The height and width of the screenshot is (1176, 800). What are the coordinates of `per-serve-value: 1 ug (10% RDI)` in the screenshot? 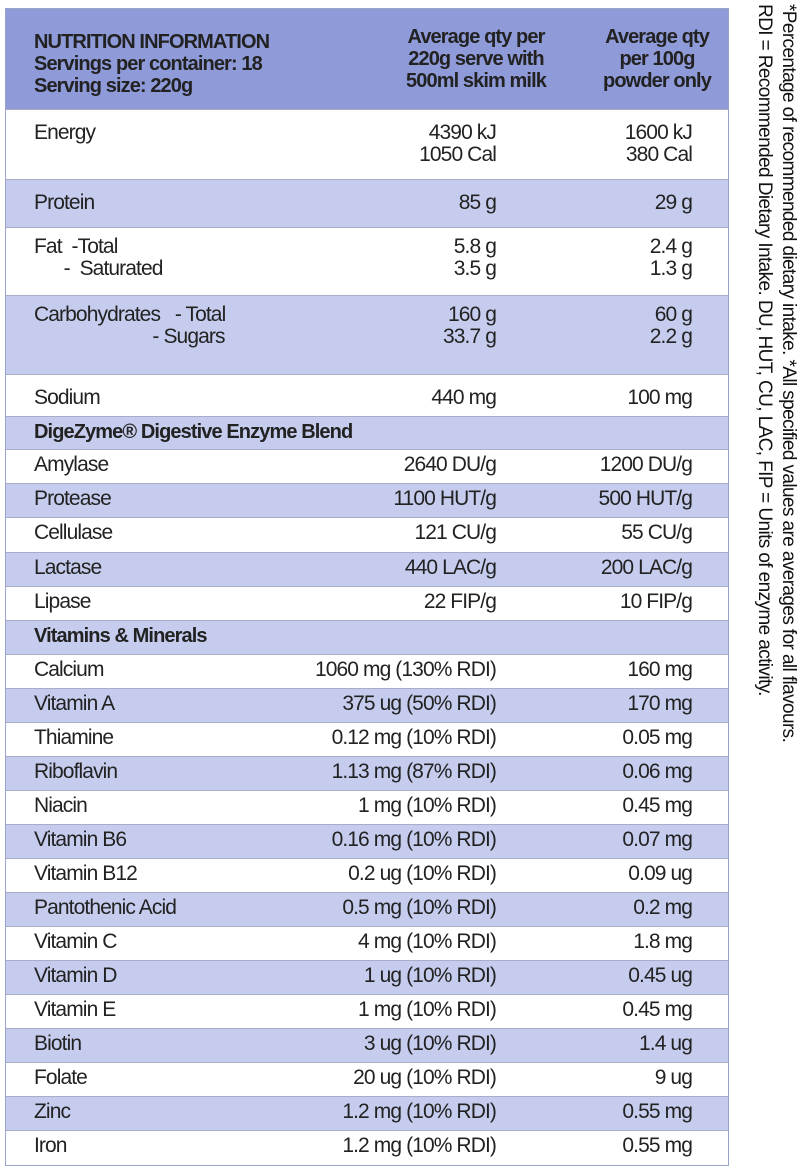 It's located at (401, 978).